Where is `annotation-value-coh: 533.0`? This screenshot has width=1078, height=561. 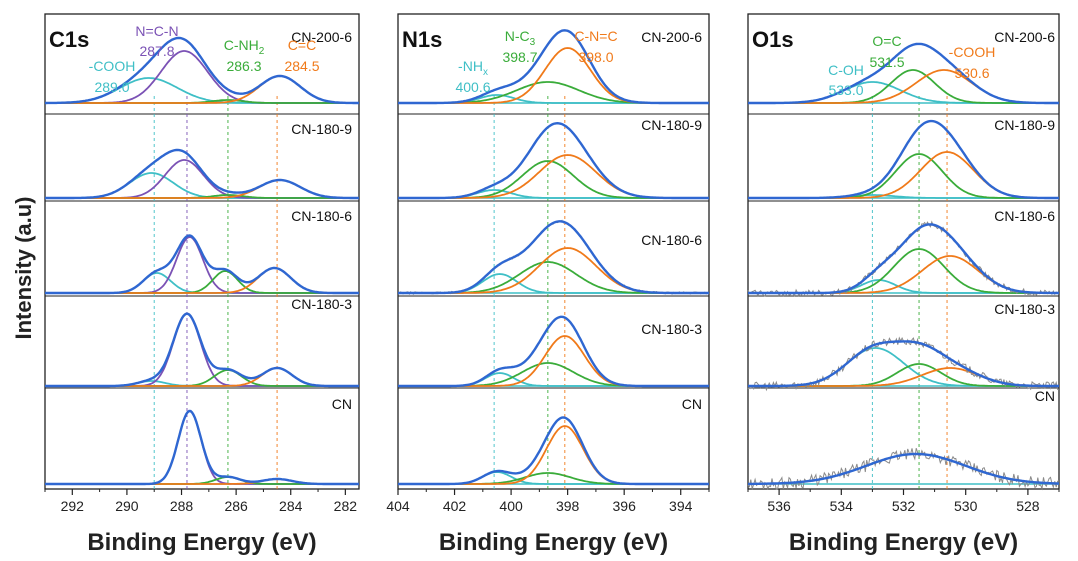
annotation-value-coh: 533.0 is located at coordinates (845, 90).